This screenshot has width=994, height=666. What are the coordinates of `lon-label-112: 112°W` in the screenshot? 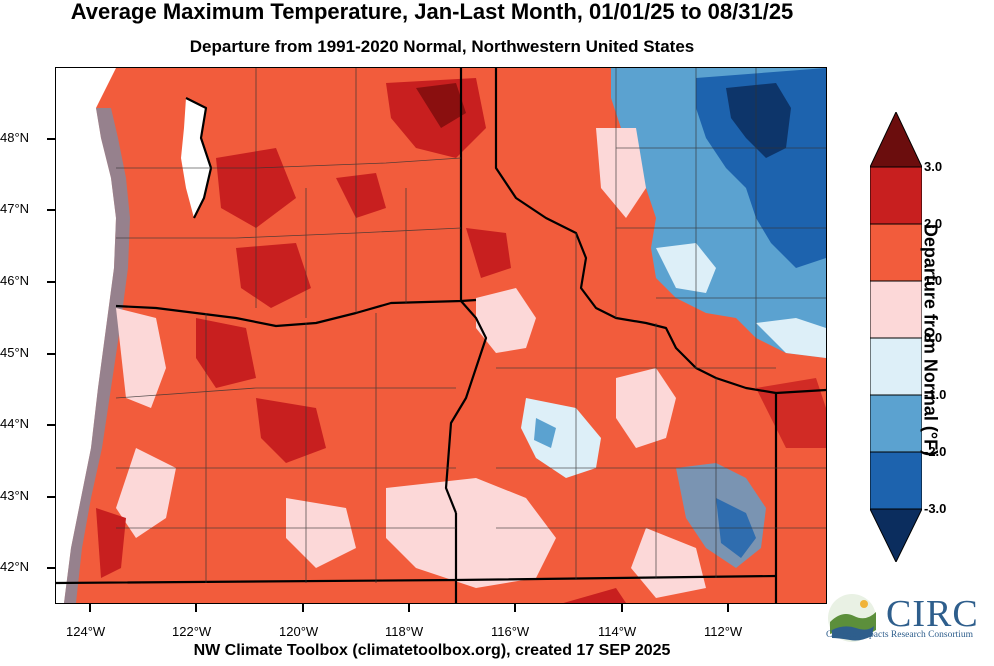 It's located at (723, 631).